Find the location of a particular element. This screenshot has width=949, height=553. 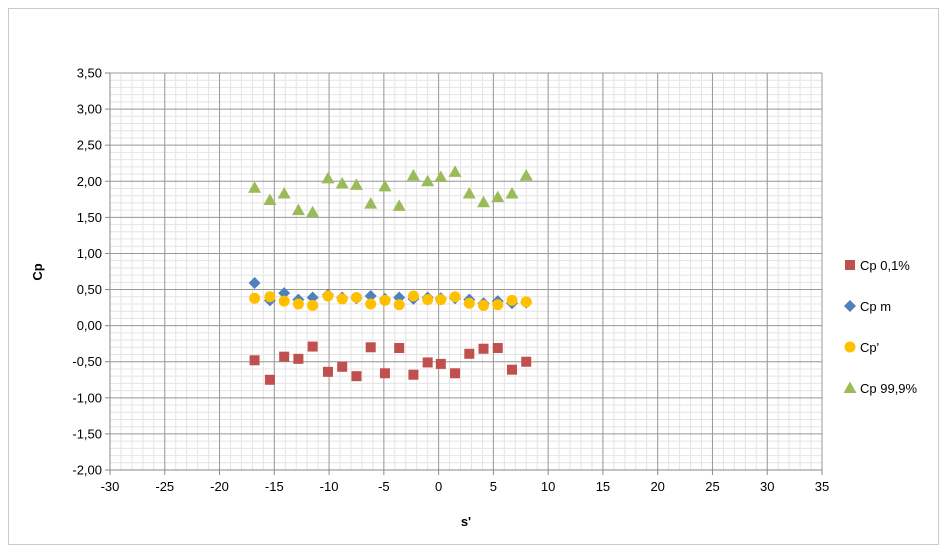

x-tick-label: -10 is located at coordinates (329, 486).